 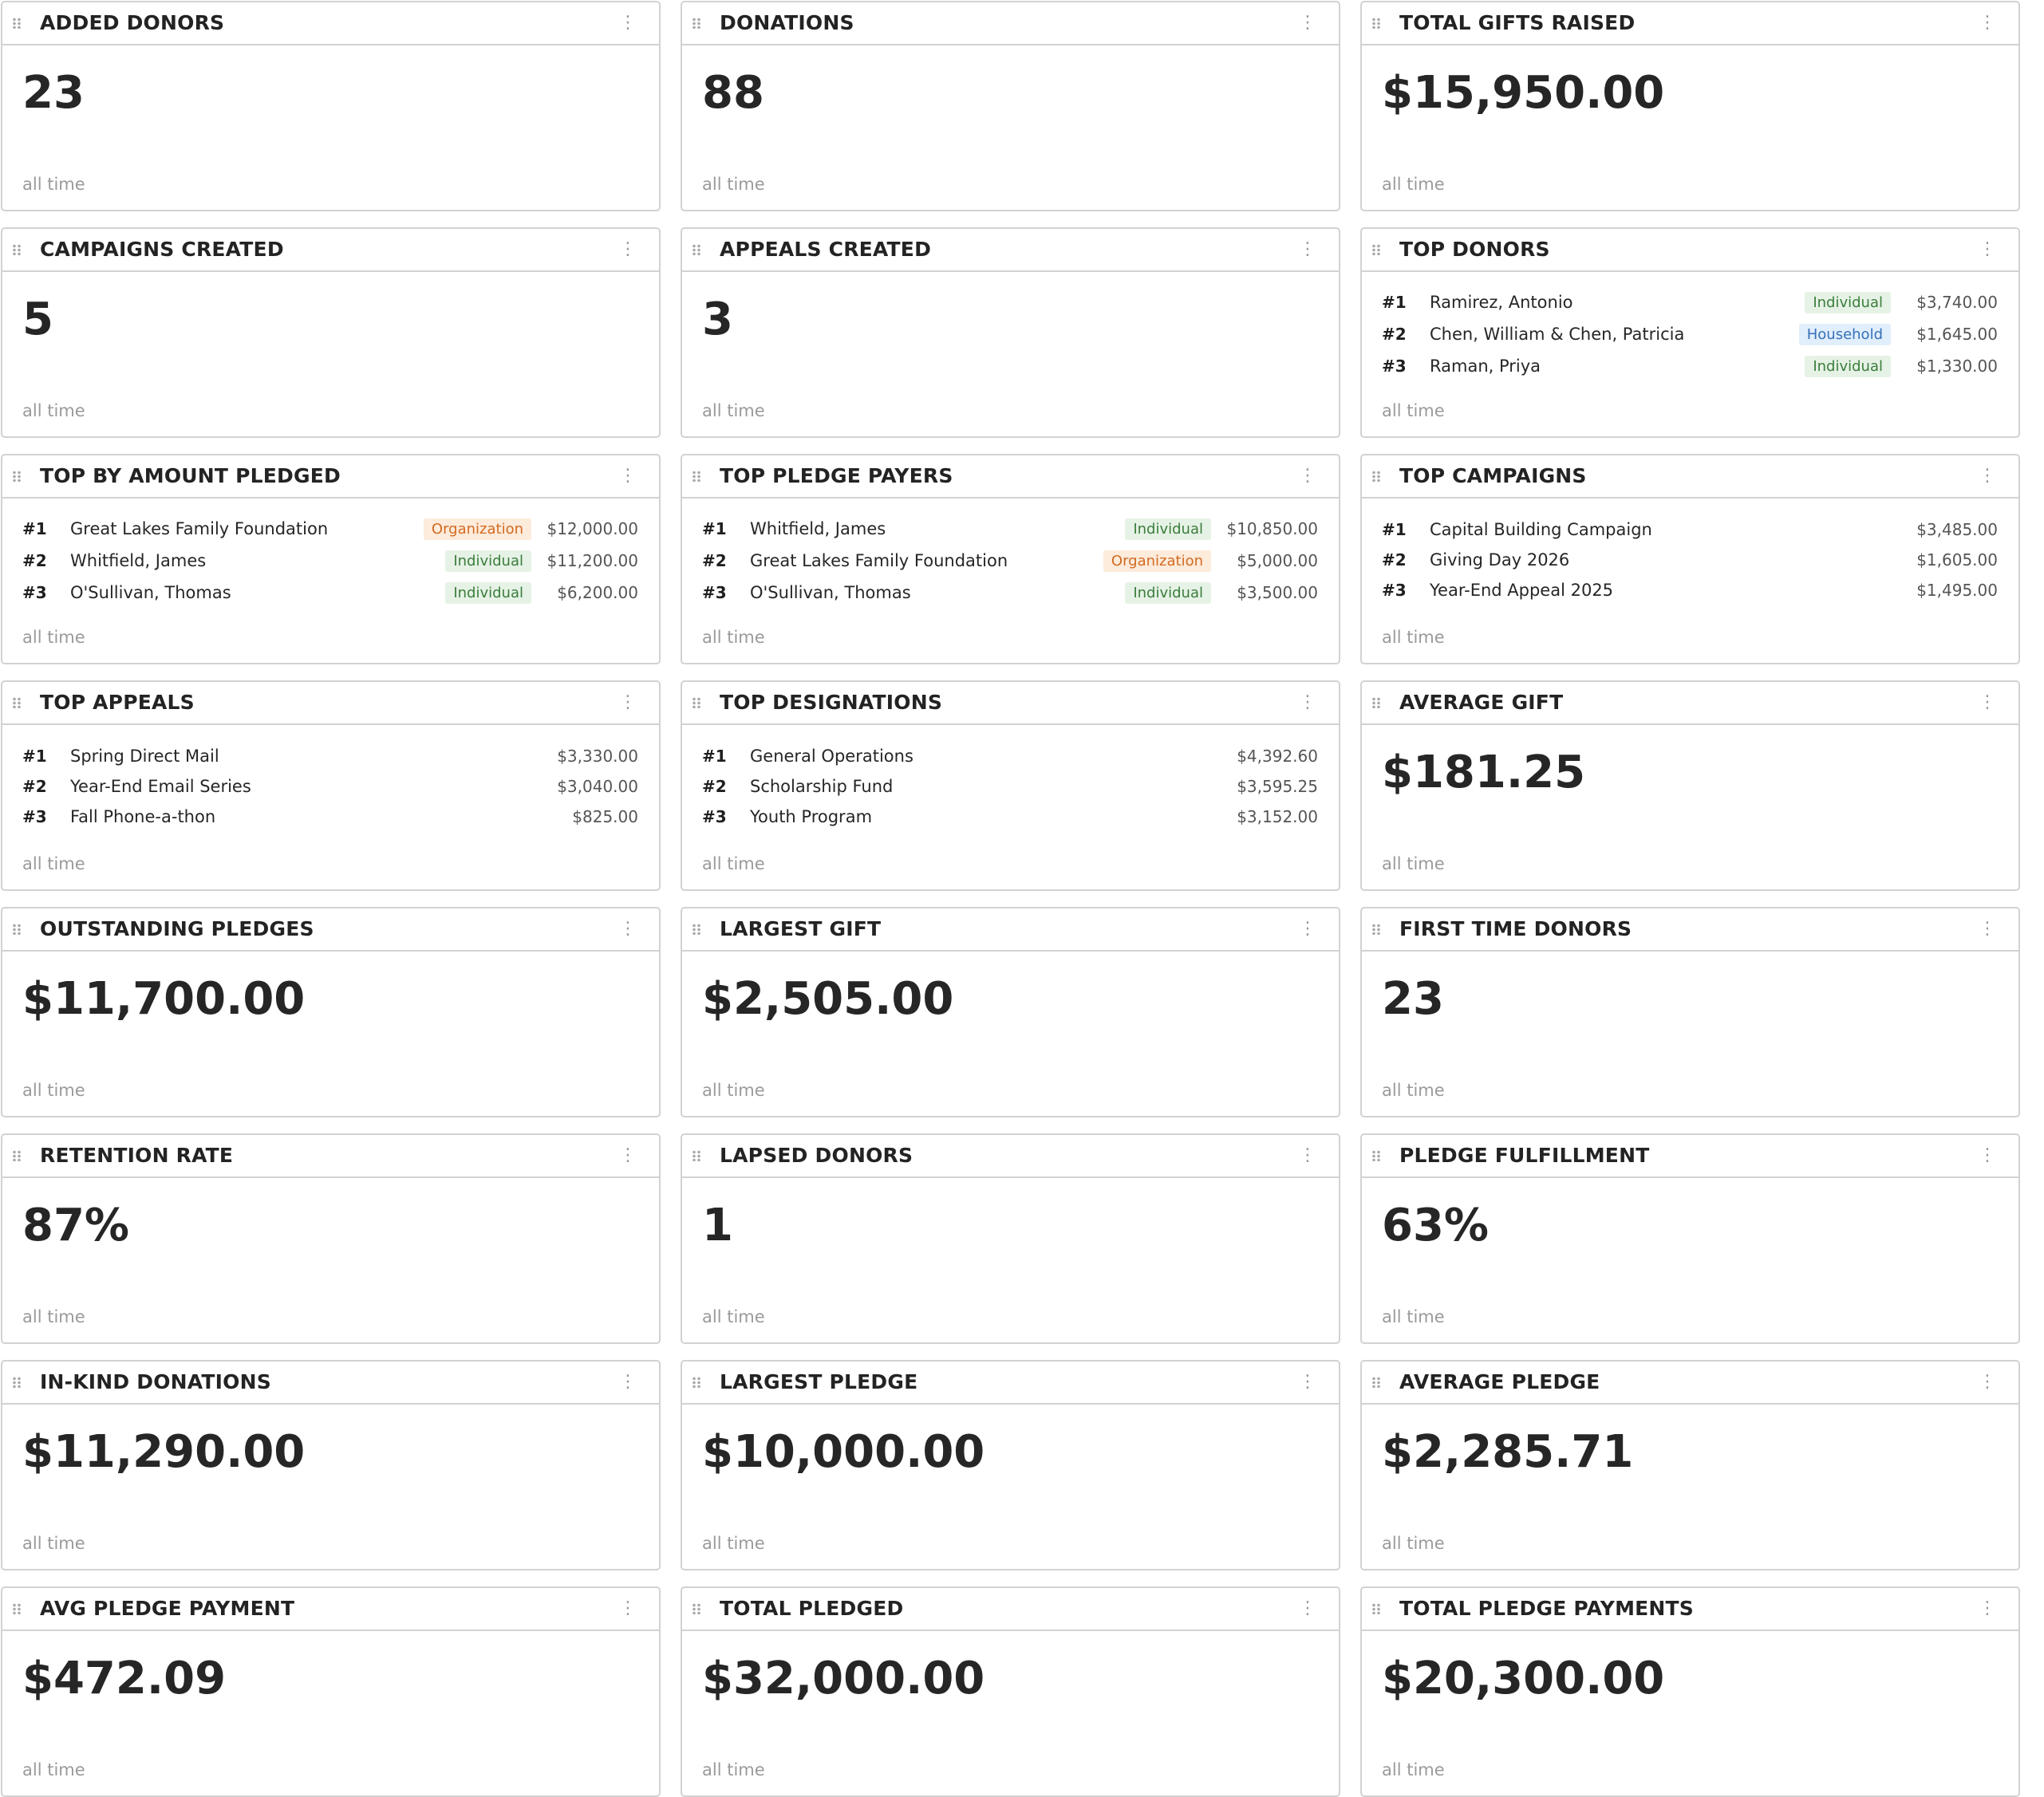 I want to click on list-item: #3 Fall Phone-a-thon $825.00, so click(x=330, y=817).